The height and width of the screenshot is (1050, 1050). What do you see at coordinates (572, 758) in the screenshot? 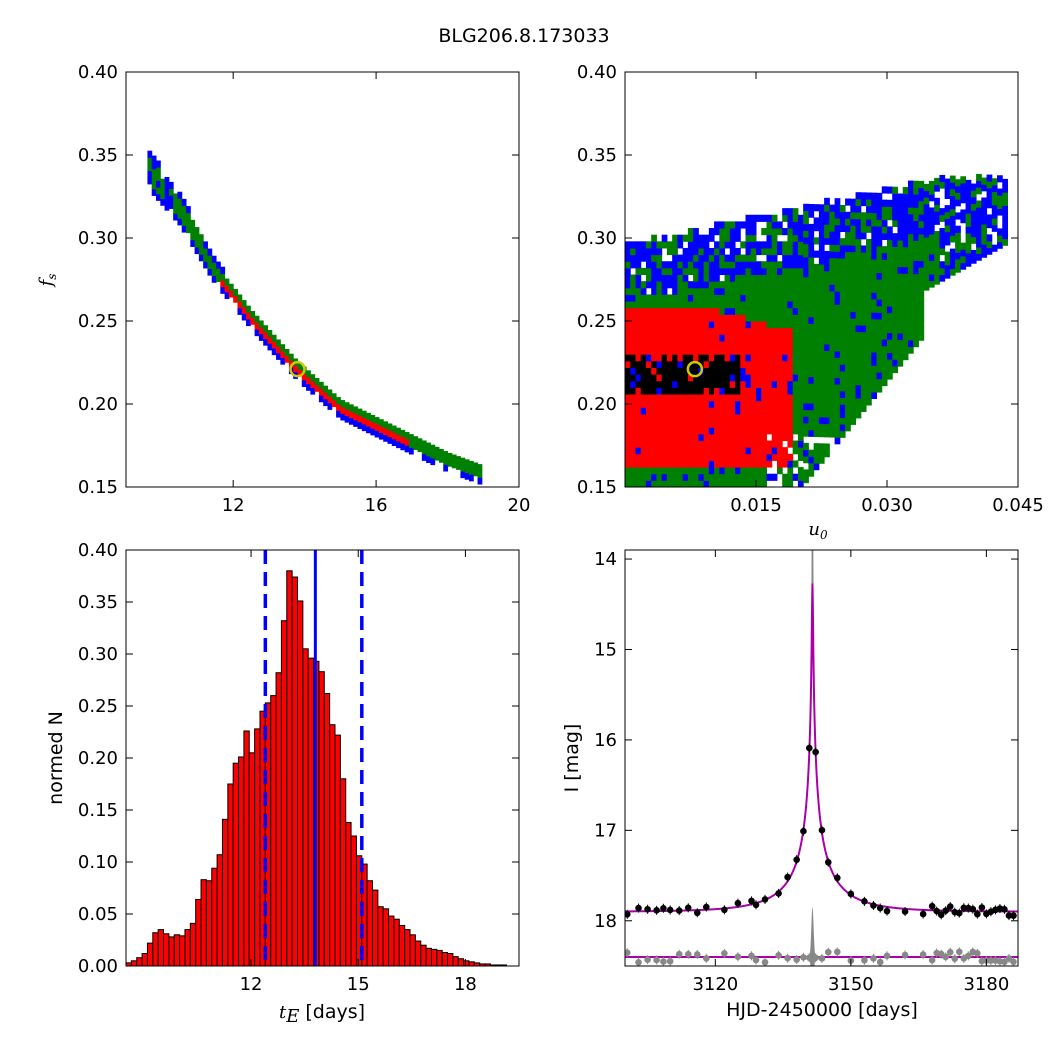
I see `y-axis-label-i-mag: I [mag]` at bounding box center [572, 758].